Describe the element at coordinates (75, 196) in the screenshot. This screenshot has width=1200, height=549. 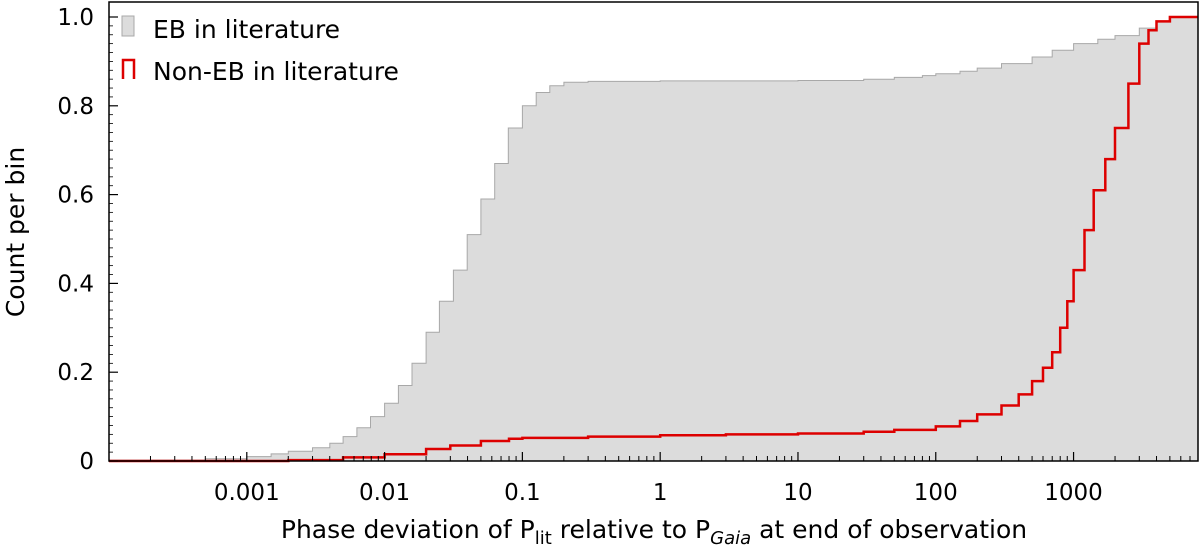
I see `y-tick-label: 0.6` at that location.